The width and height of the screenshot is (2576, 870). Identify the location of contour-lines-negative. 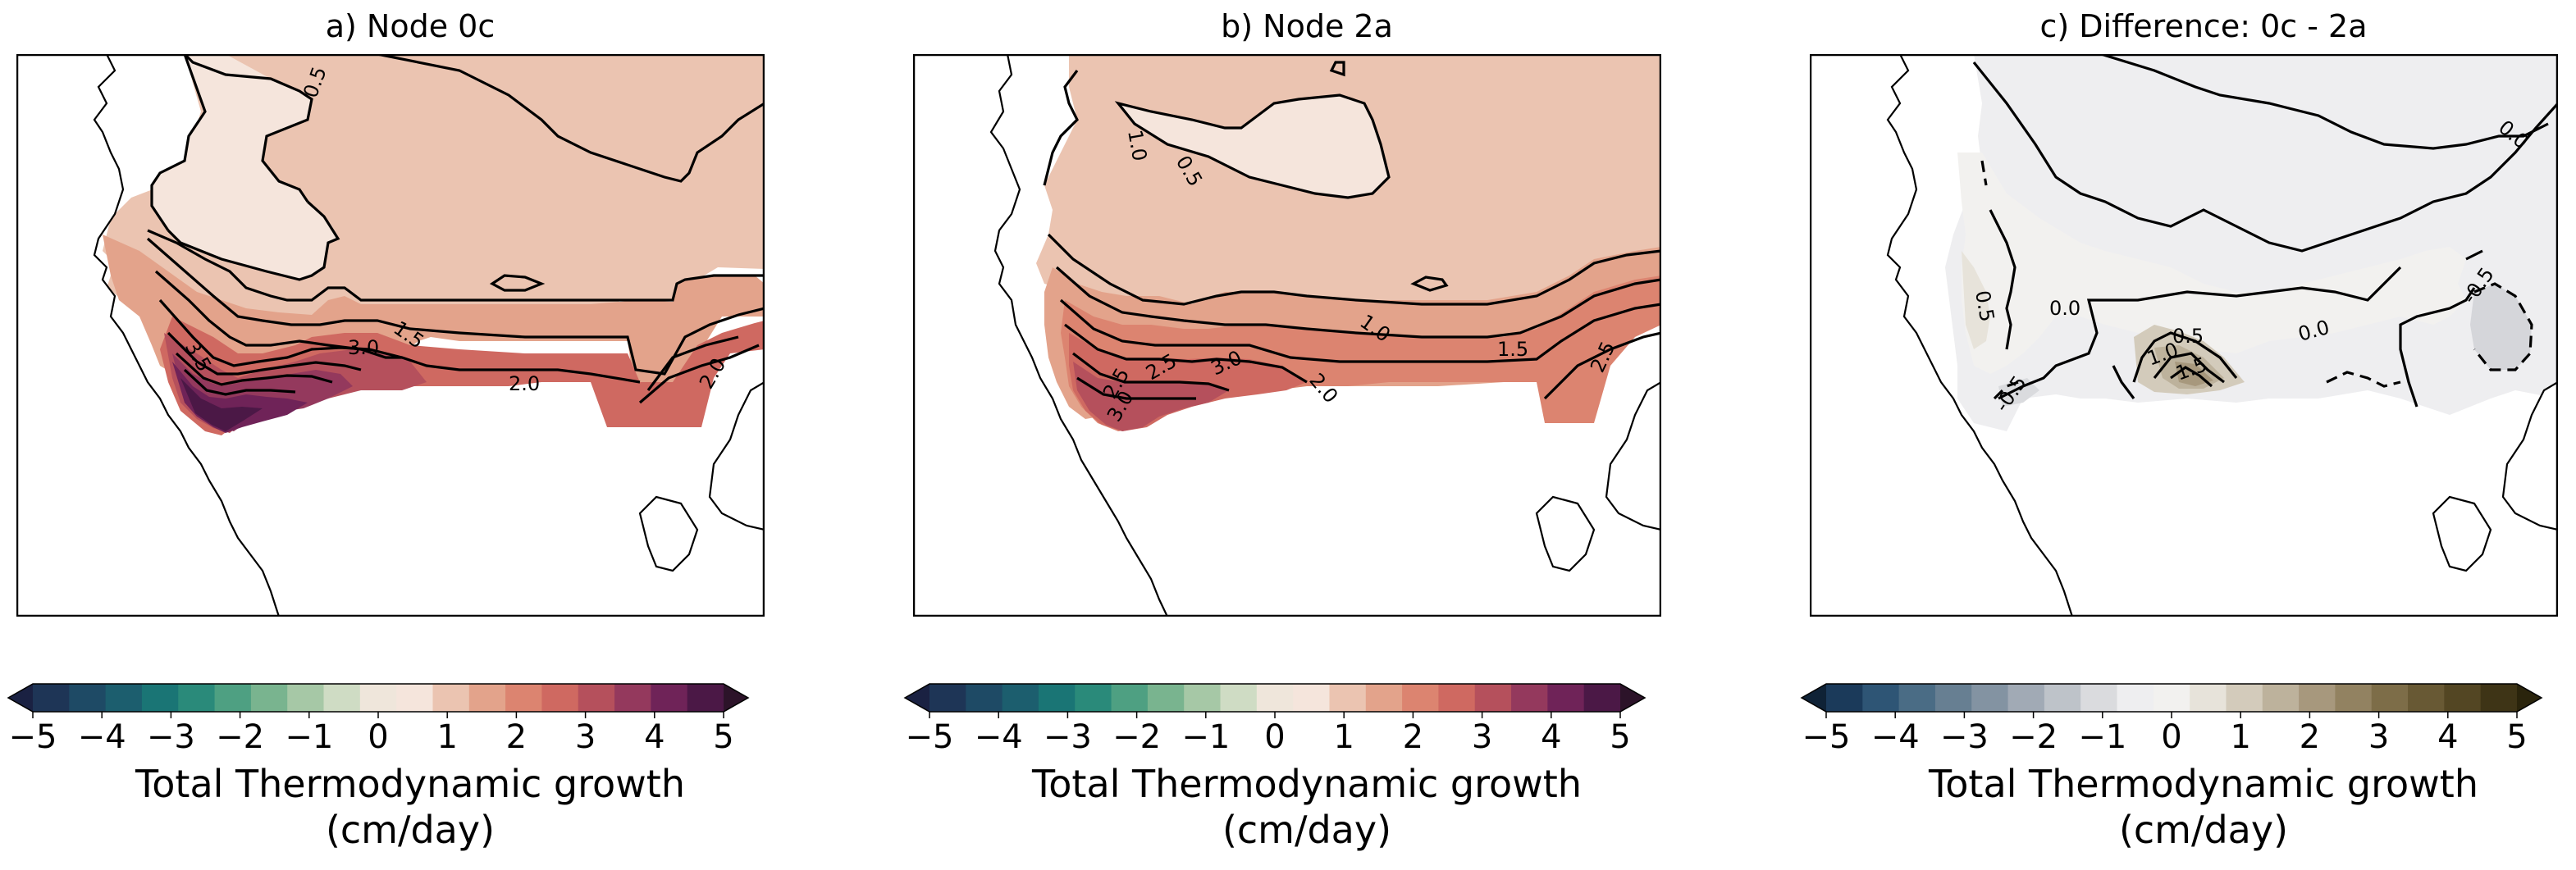
(2256, 280).